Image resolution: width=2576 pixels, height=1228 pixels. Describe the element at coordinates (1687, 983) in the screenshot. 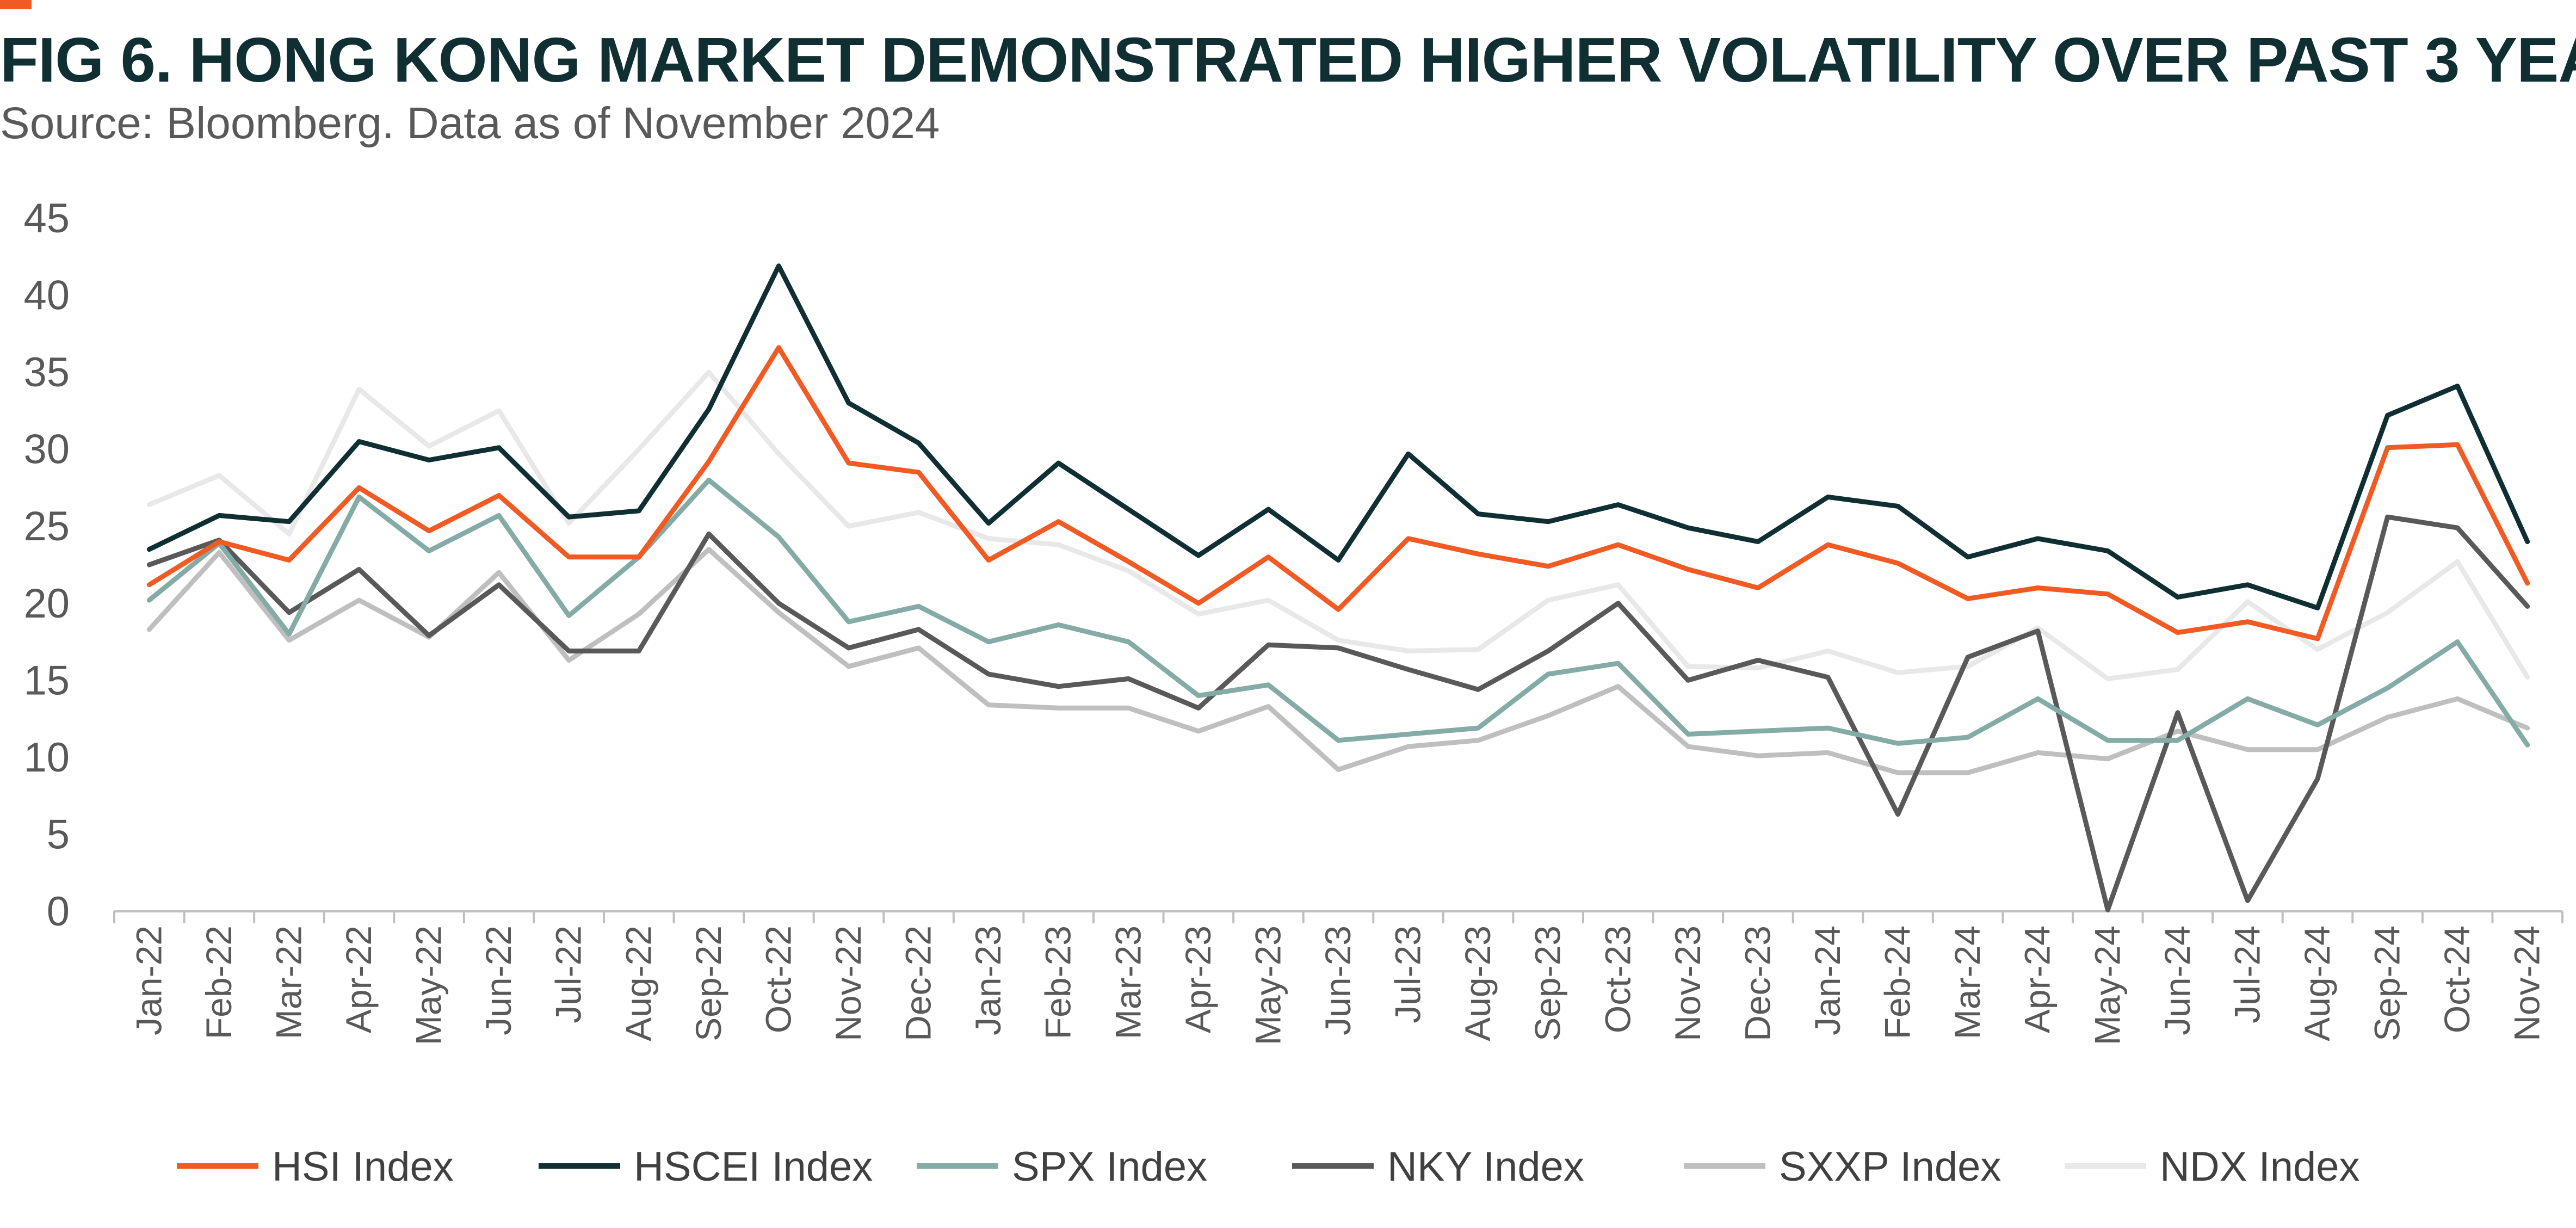

I see `x-tick-label: Nov-23` at that location.